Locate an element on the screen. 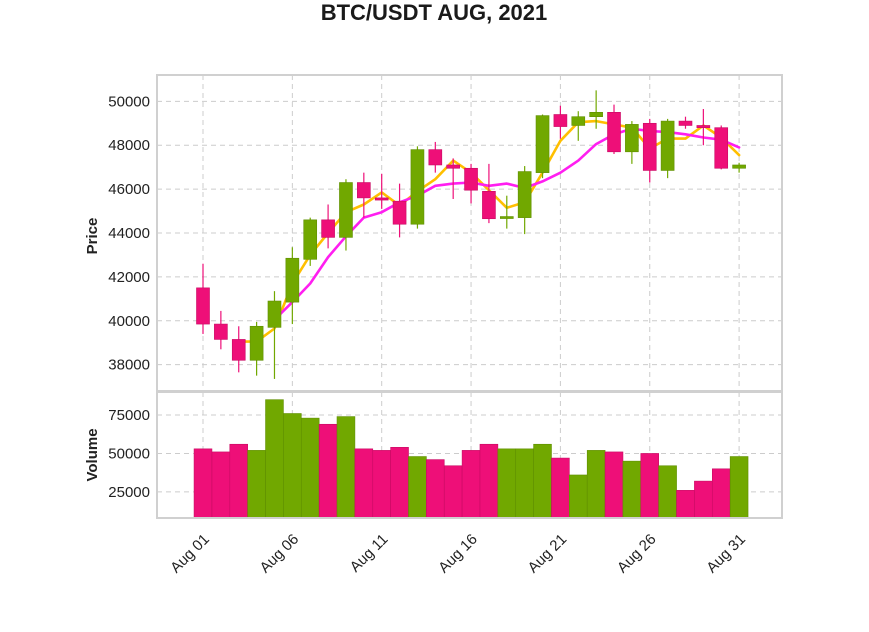 This screenshot has width=869, height=632. volume-axis-label: Volume is located at coordinates (92, 454).